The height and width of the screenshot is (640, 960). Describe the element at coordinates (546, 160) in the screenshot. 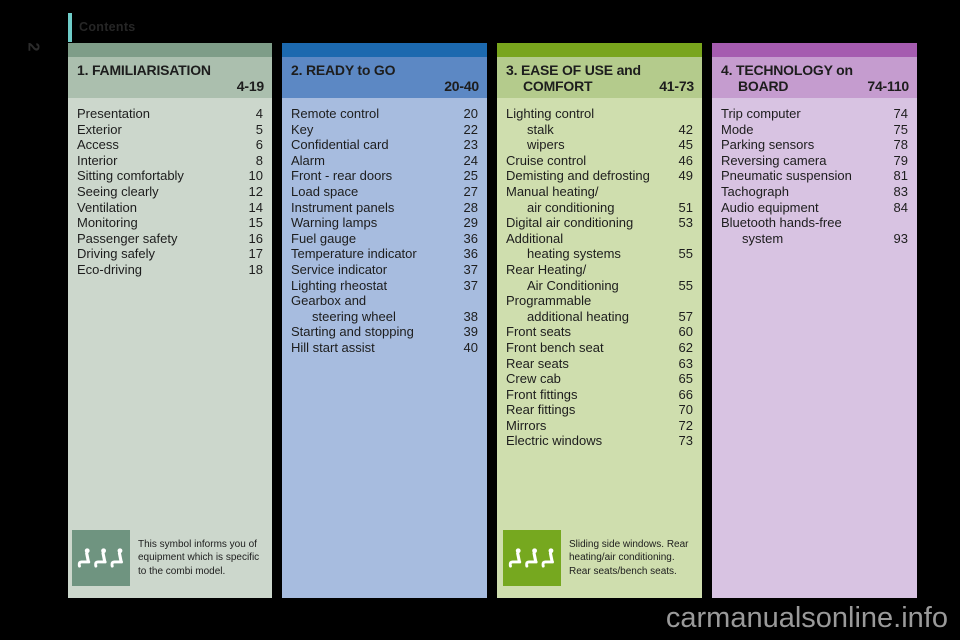

I see `toc-item-label: Cruise control` at that location.